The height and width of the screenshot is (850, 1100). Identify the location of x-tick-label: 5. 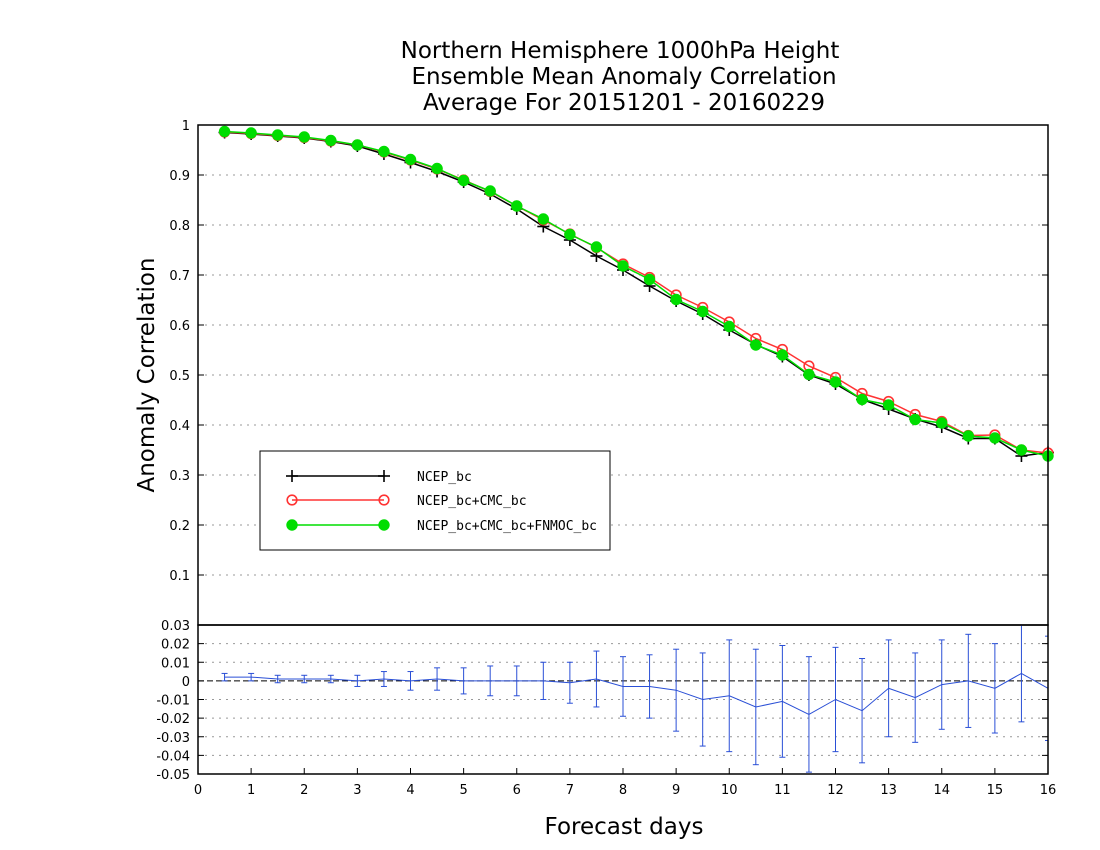
(463, 790).